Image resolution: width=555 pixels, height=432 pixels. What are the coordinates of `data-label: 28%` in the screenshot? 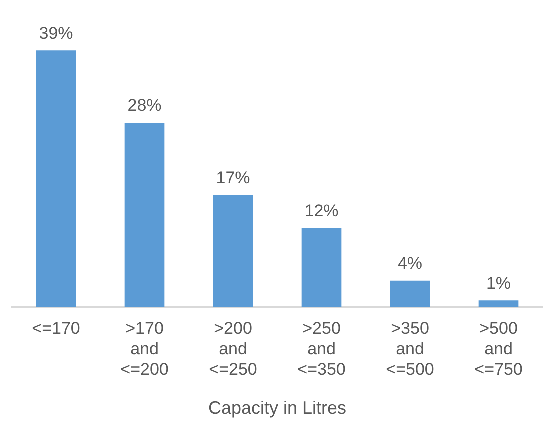 It's located at (145, 106).